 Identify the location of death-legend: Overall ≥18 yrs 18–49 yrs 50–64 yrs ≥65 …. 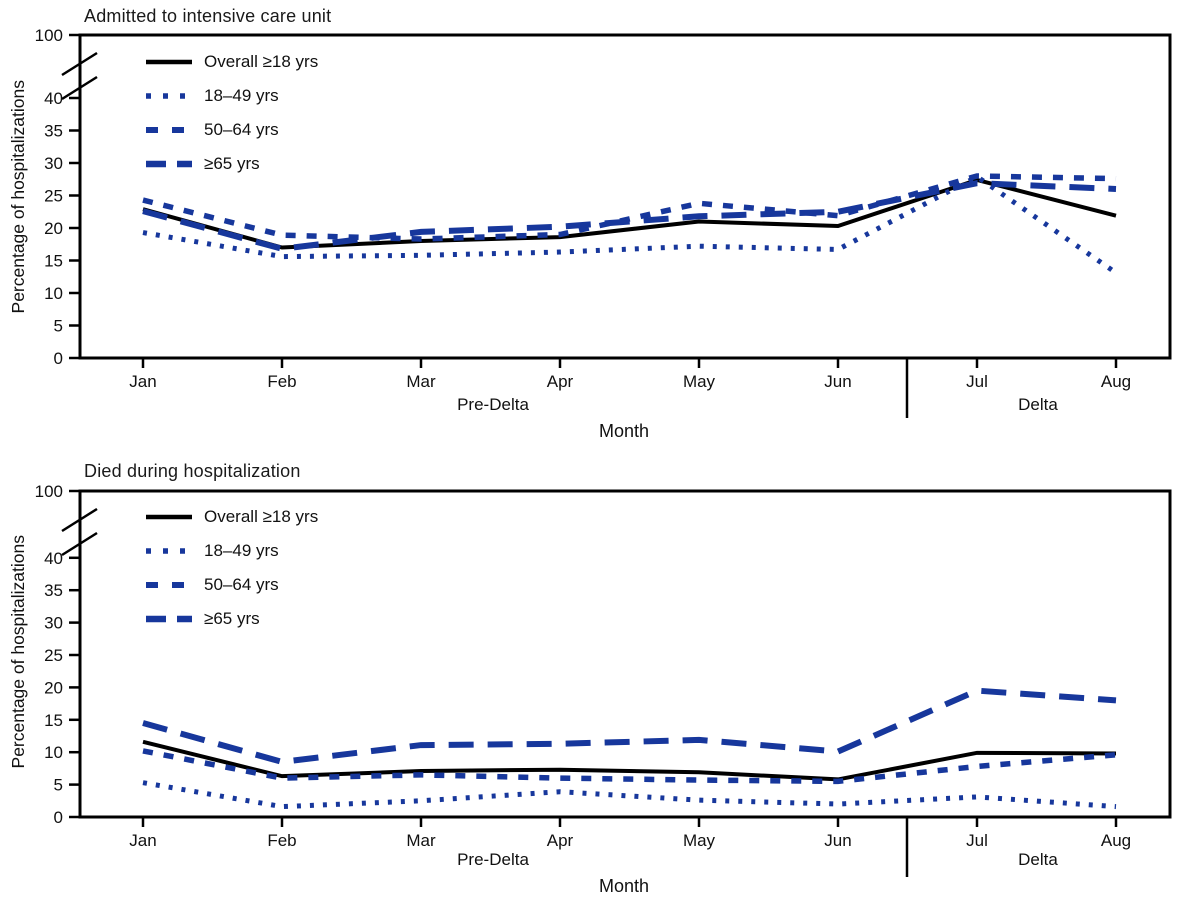
(232, 573).